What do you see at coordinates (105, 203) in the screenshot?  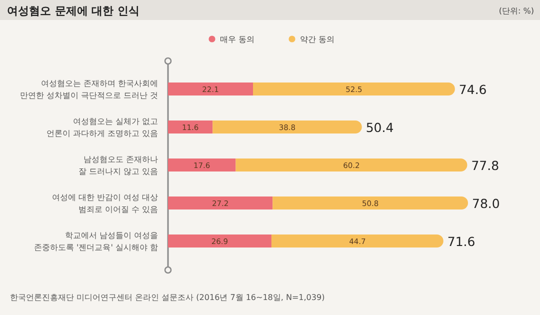 I see `y-tick-label: 여성에 대한 반감이 여성 대상 범죄로 이어질 수 있음` at bounding box center [105, 203].